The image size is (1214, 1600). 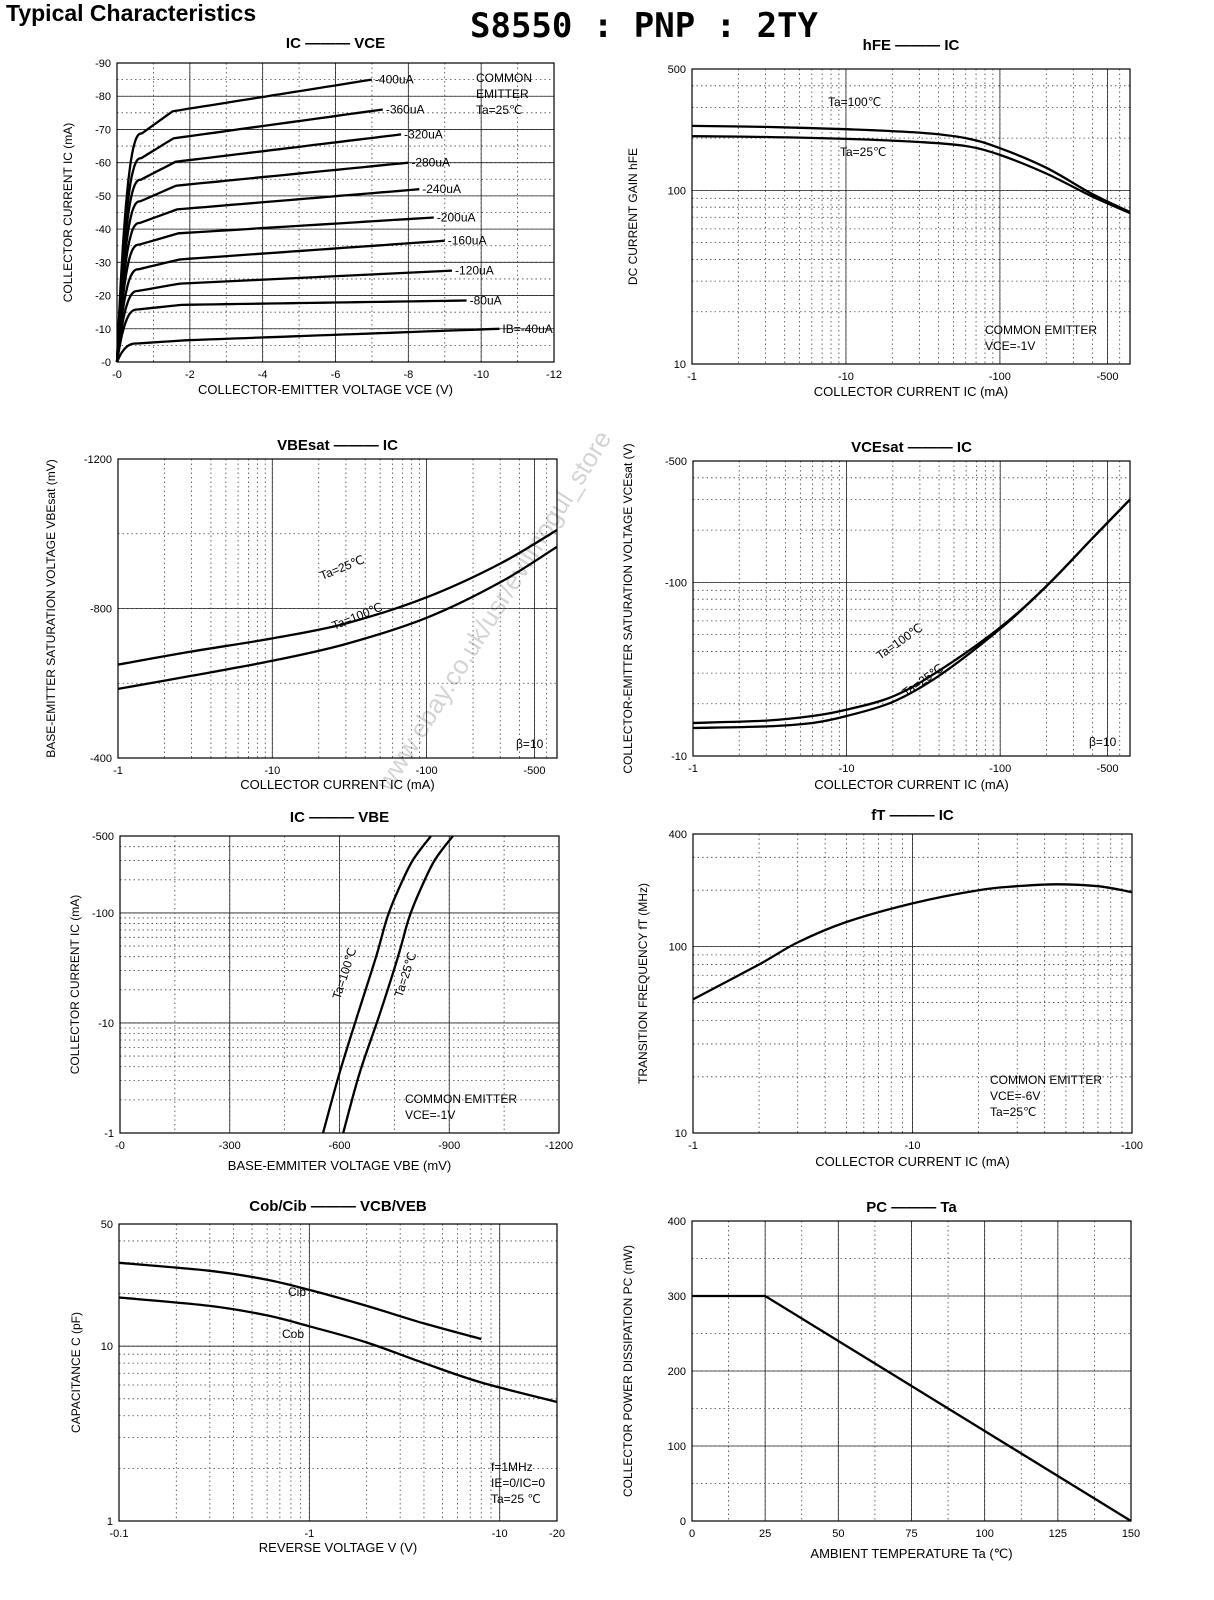 I want to click on curve-label: IB=-40uA, so click(x=527, y=329).